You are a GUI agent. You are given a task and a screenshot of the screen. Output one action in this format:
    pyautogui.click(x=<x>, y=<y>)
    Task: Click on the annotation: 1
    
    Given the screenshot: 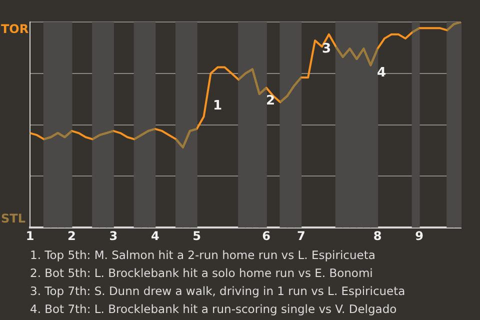 What is the action you would take?
    pyautogui.click(x=217, y=106)
    